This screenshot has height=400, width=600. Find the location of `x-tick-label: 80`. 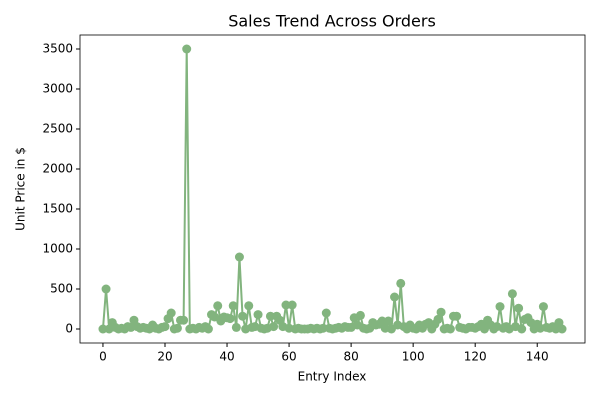

x-tick-label: 80 is located at coordinates (350, 357).